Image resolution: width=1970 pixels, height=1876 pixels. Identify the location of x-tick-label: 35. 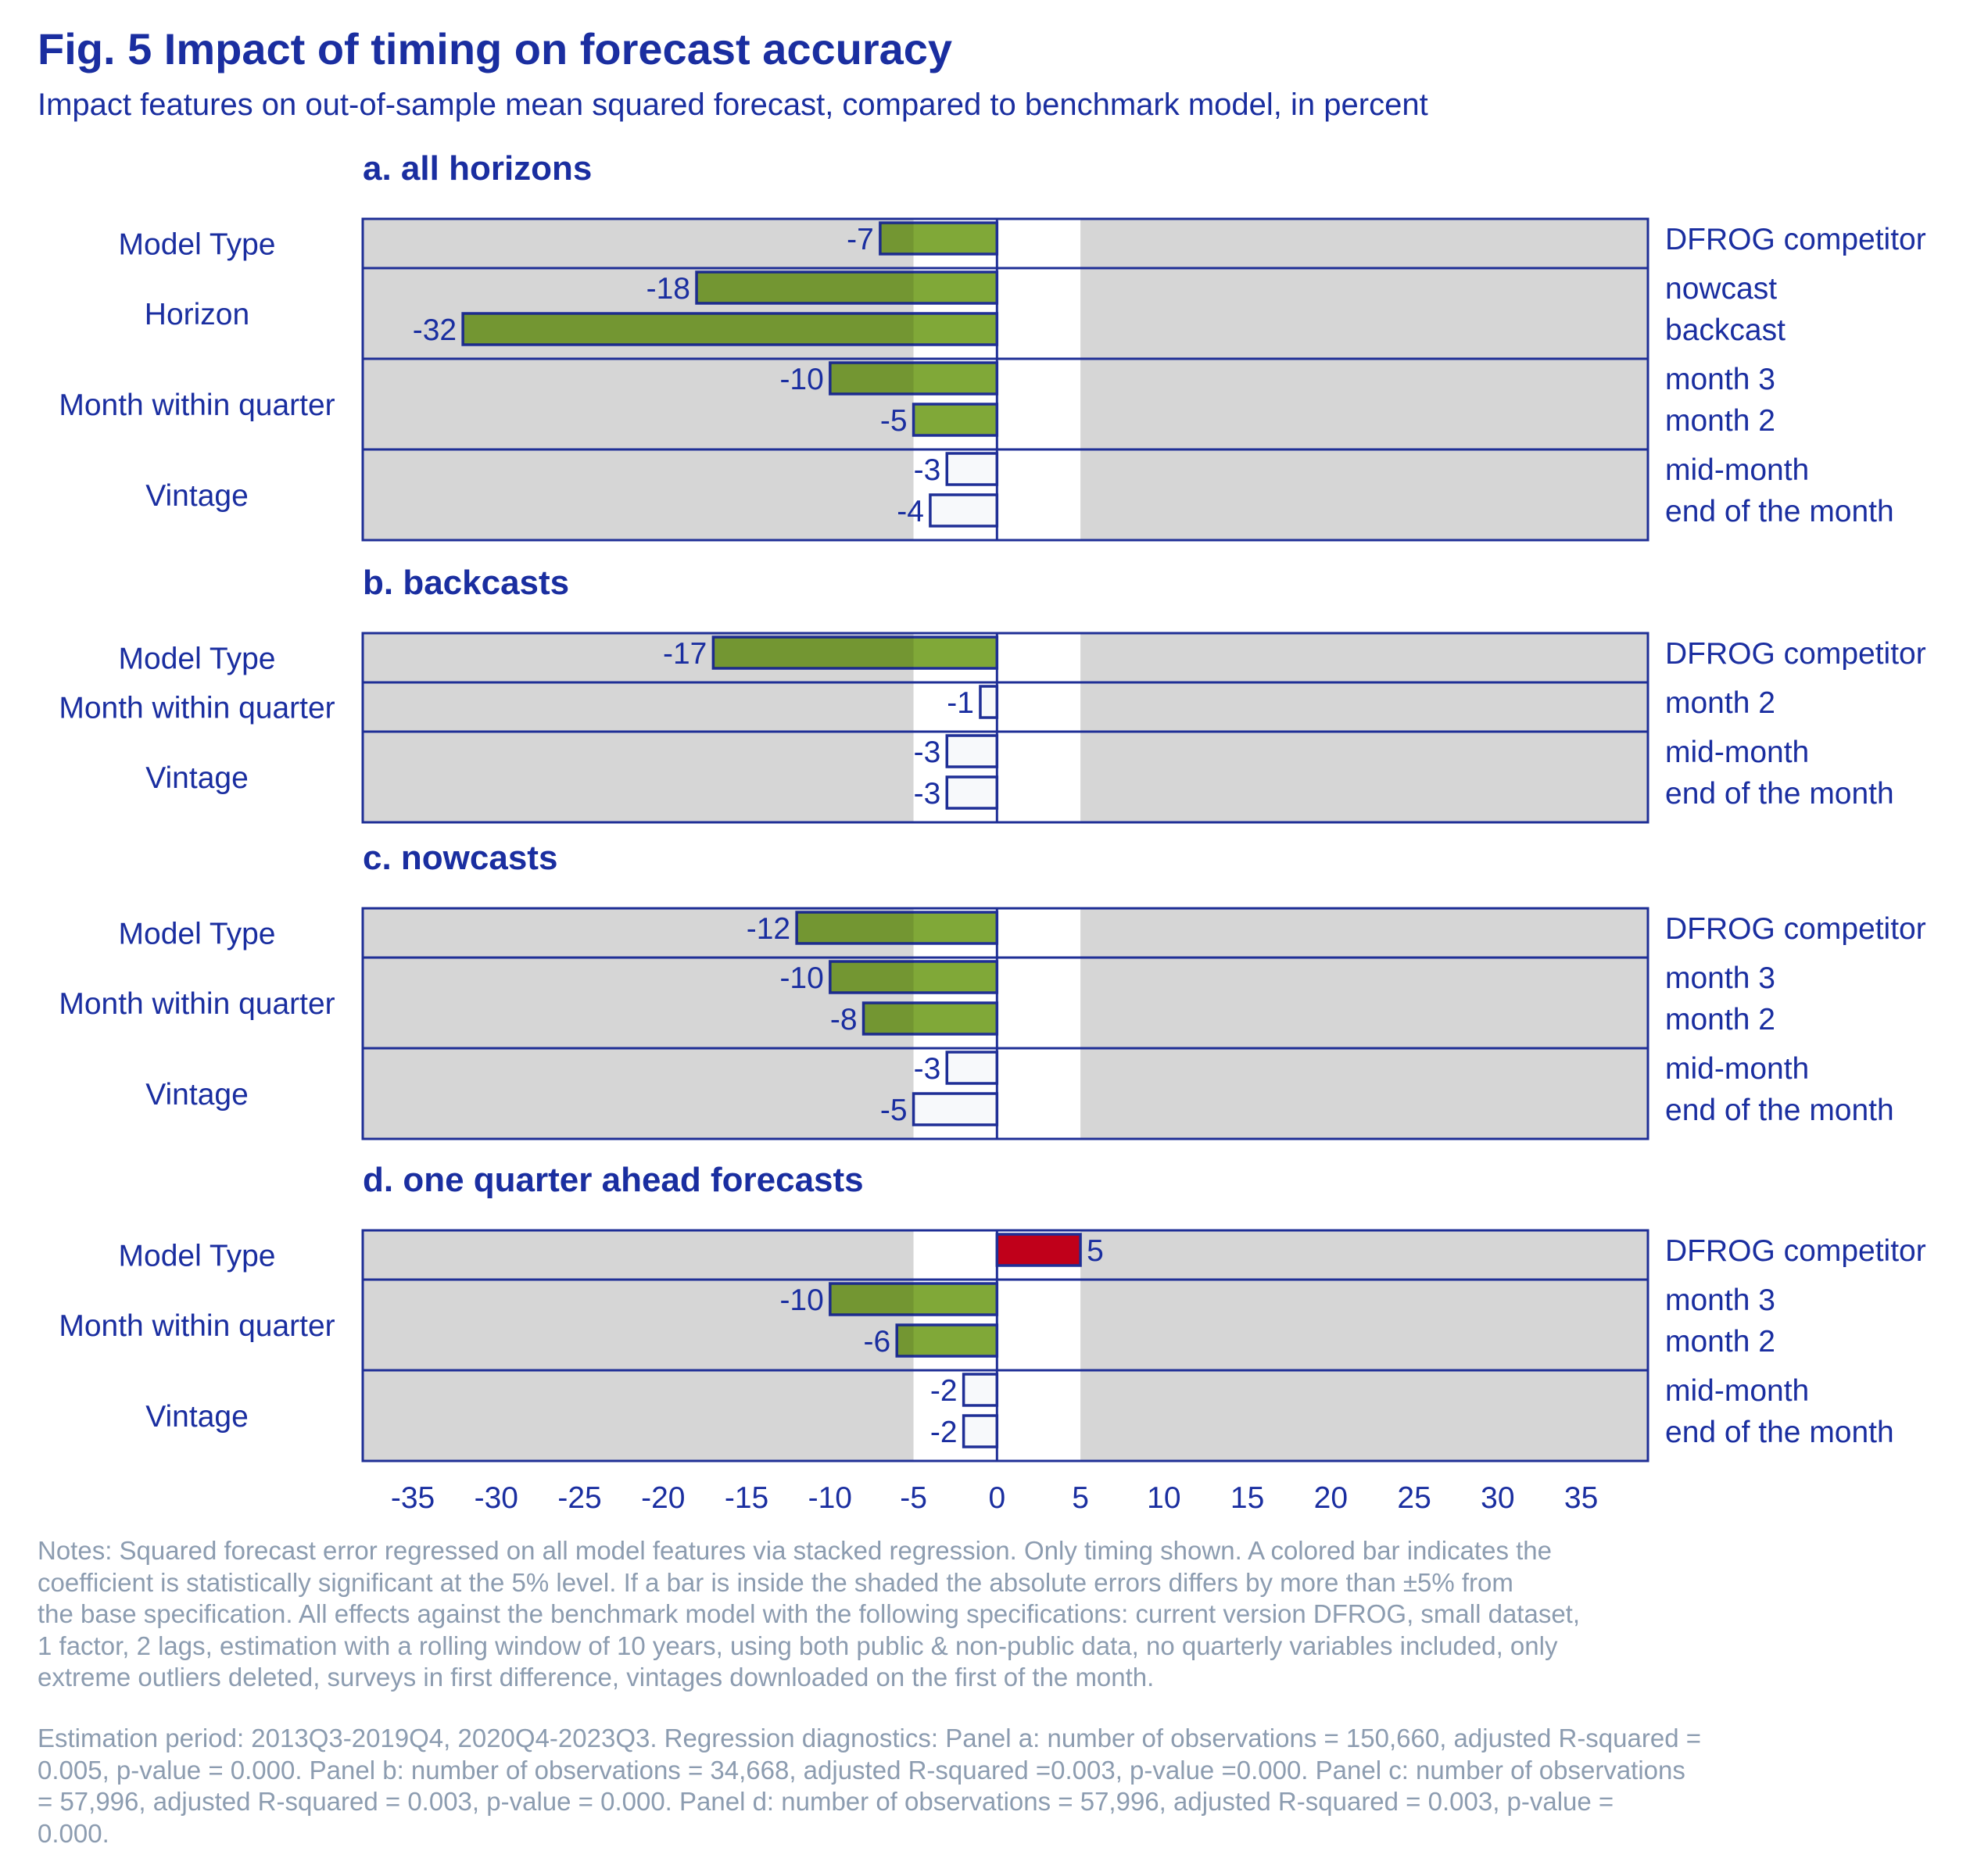
(1581, 1498).